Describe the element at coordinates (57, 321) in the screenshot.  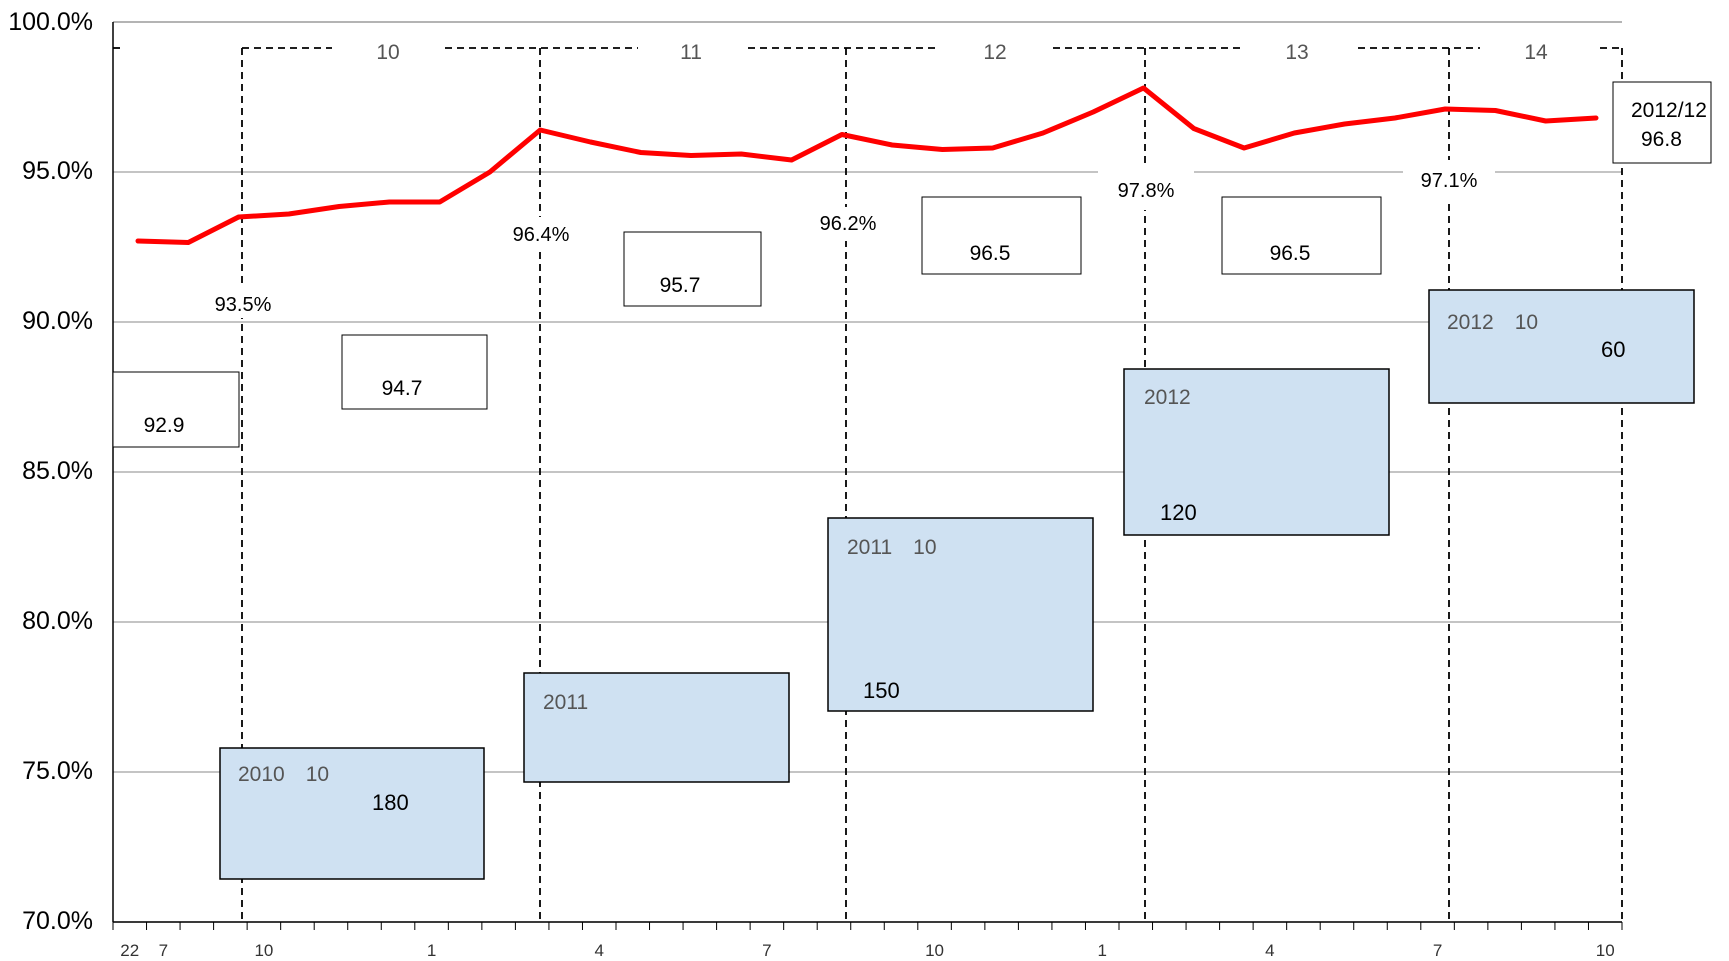
I see `y-tick-label: 90.0%` at that location.